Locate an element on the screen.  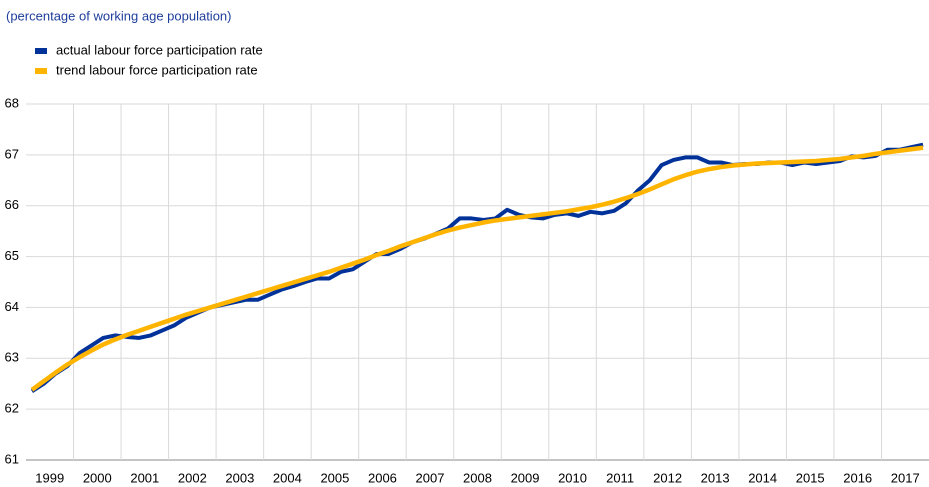
x-tick-label: 2007 is located at coordinates (430, 477).